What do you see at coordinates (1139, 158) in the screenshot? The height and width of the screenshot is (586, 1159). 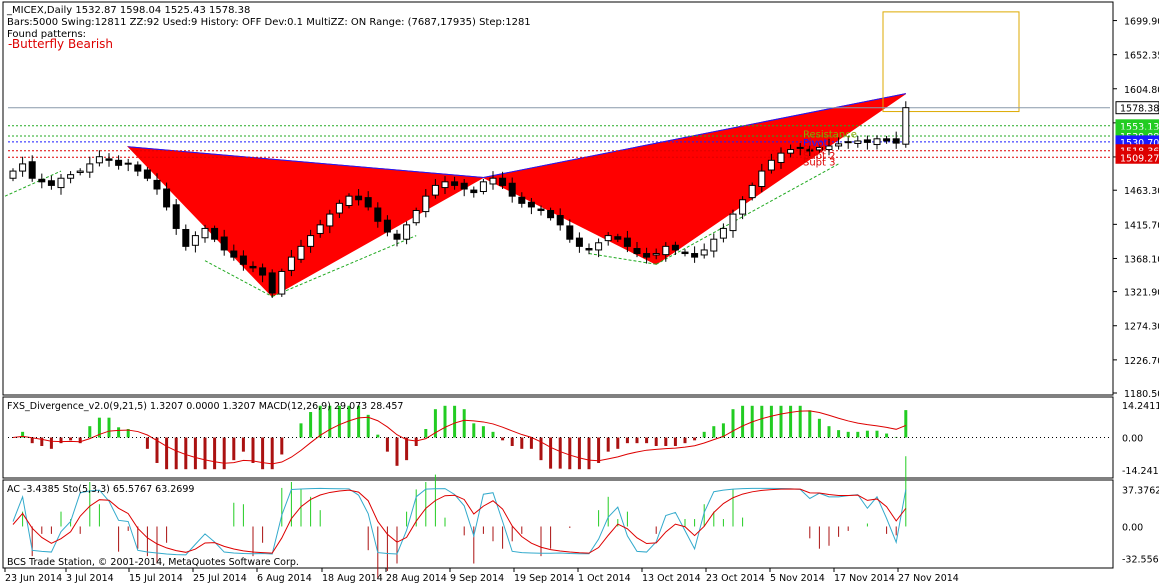 I see `price-label-text: 1509.27` at bounding box center [1139, 158].